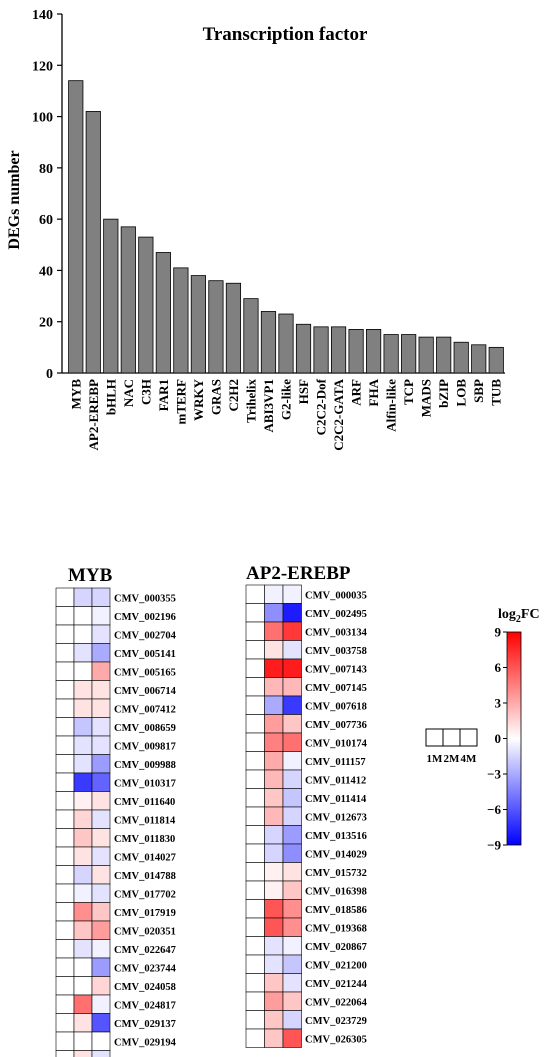  What do you see at coordinates (42, 118) in the screenshot?
I see `y-tick-label: 100` at bounding box center [42, 118].